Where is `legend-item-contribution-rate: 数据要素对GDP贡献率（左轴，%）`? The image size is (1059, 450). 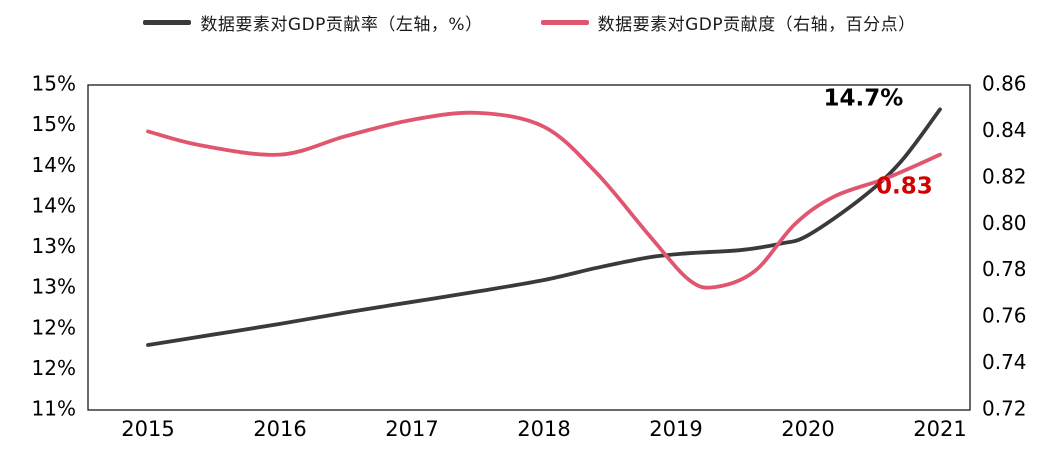 legend-item-contribution-rate: 数据要素对GDP贡献率（左轴，%） is located at coordinates (312, 22).